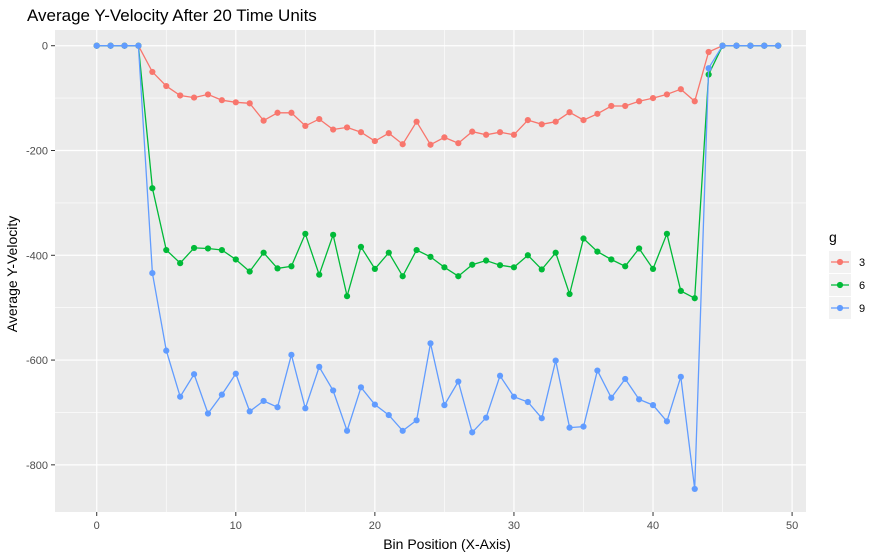 This screenshot has width=881, height=558. I want to click on y-tick-label: -600, so click(37, 361).